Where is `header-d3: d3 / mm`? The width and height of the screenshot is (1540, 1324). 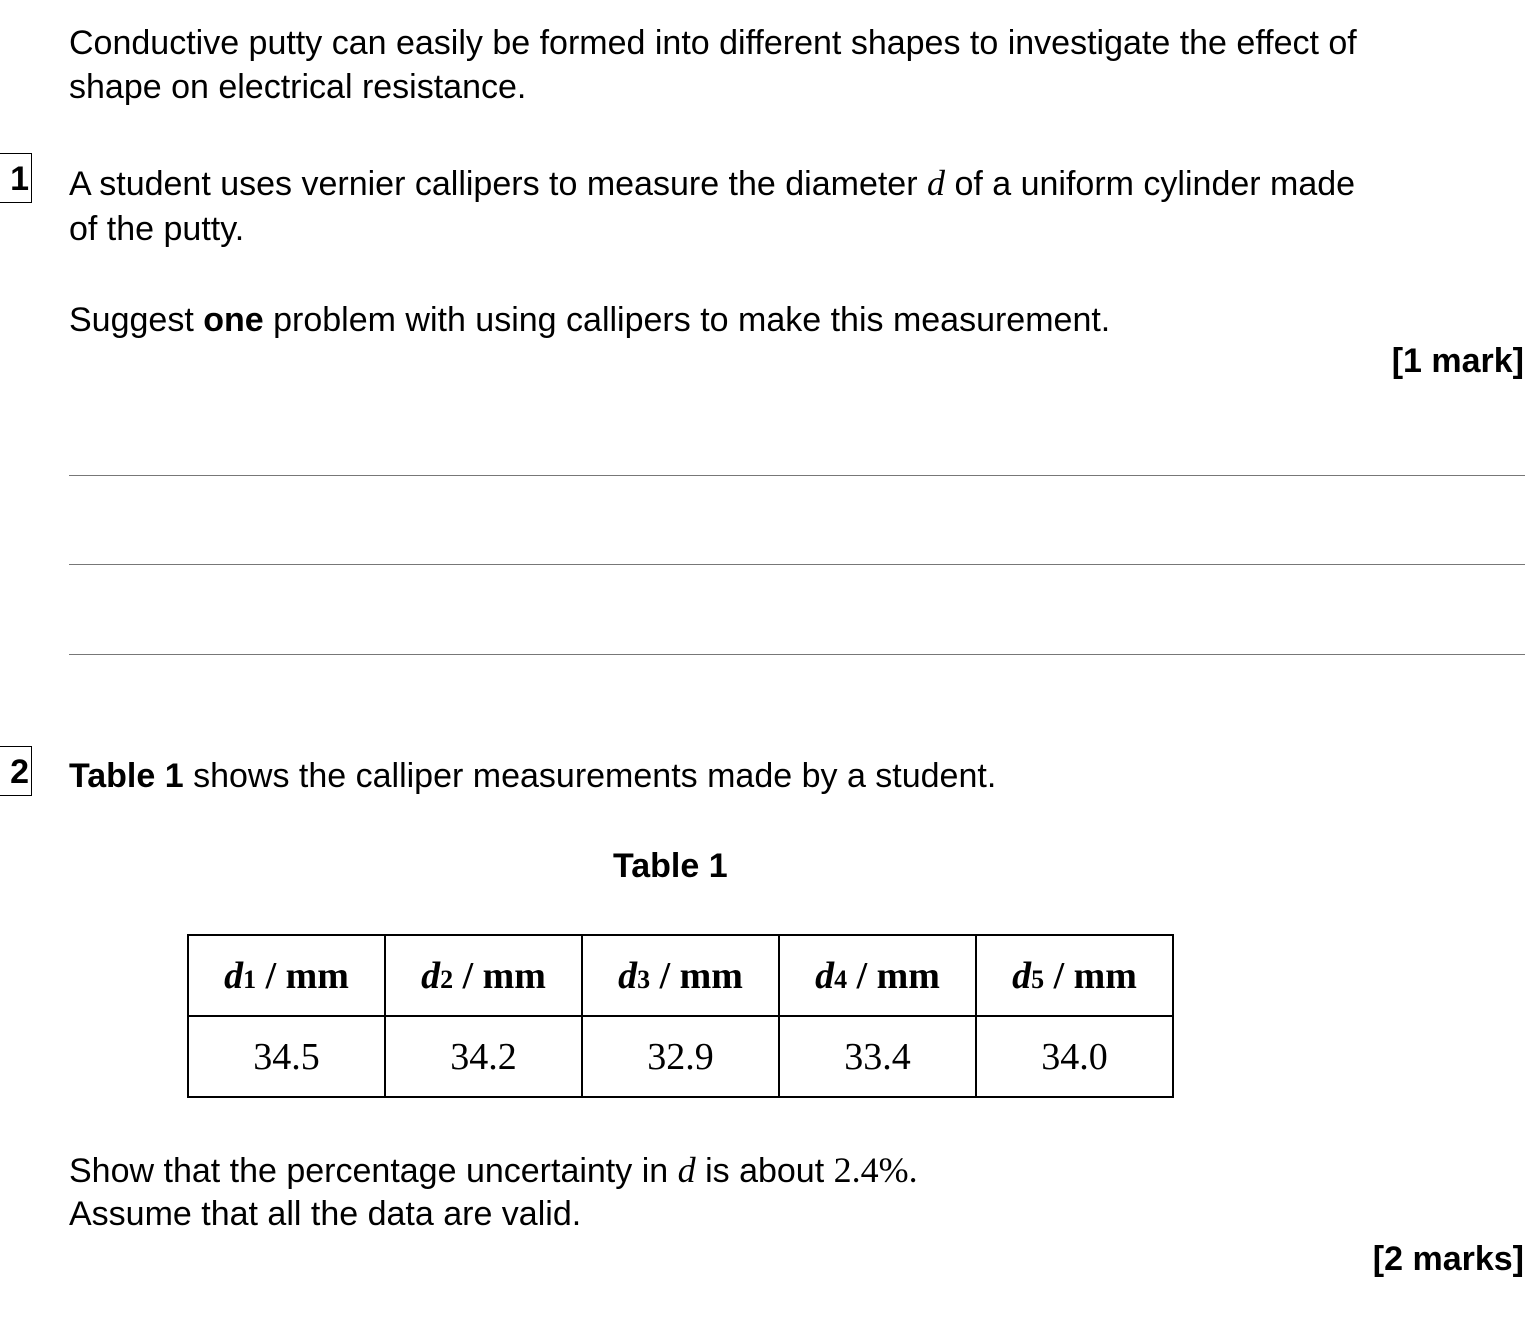
header-d3: d3 / mm is located at coordinates (680, 975).